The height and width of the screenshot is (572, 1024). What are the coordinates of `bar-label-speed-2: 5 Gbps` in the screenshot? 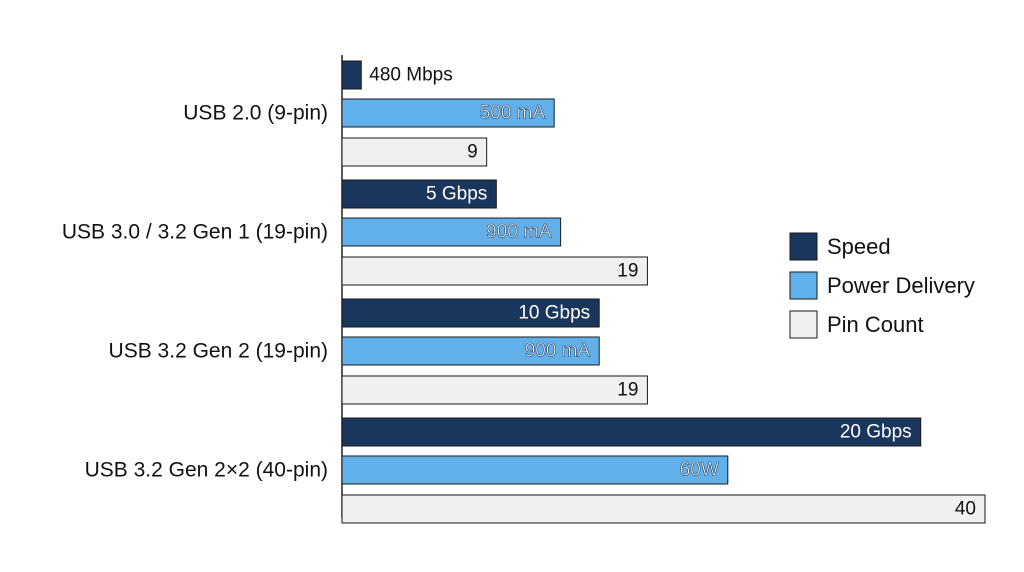 It's located at (456, 194).